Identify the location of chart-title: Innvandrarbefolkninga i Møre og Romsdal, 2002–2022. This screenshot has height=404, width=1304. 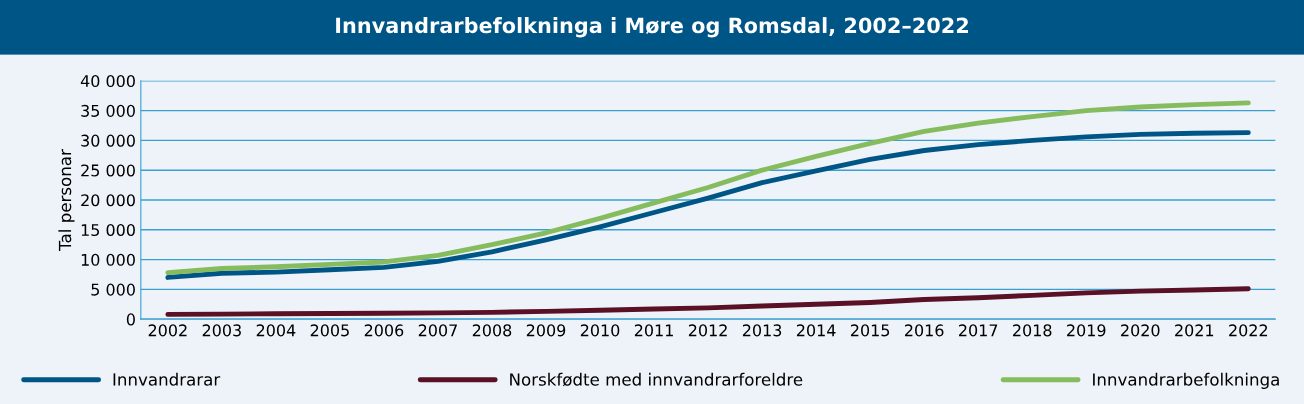
(652, 27).